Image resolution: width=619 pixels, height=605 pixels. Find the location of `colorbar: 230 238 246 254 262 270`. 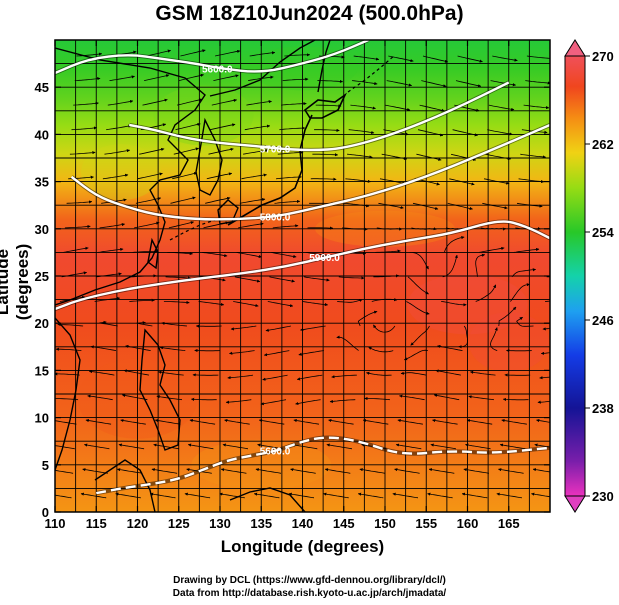

colorbar: 230 238 246 254 262 270 is located at coordinates (589, 276).